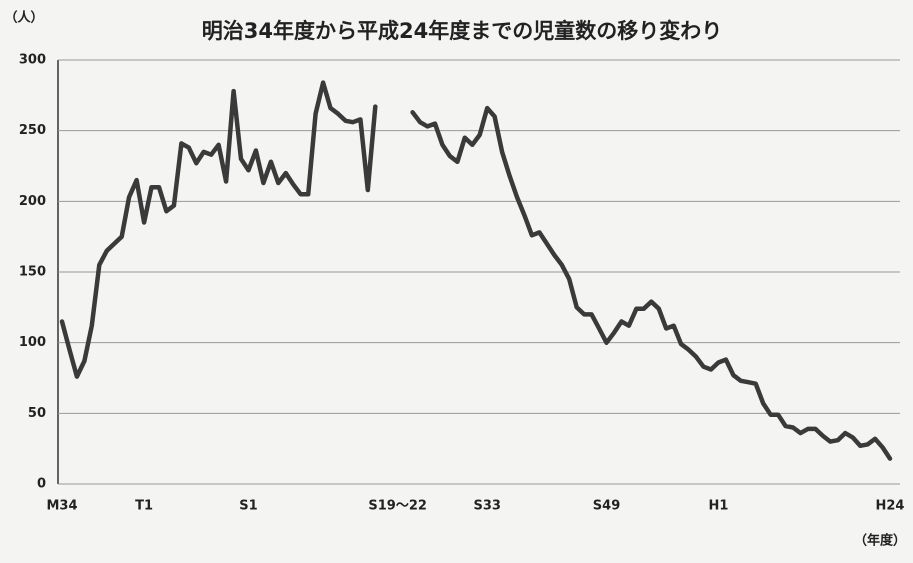 This screenshot has height=563, width=913. What do you see at coordinates (23, 18) in the screenshot?
I see `y-axis-label: （人）` at bounding box center [23, 18].